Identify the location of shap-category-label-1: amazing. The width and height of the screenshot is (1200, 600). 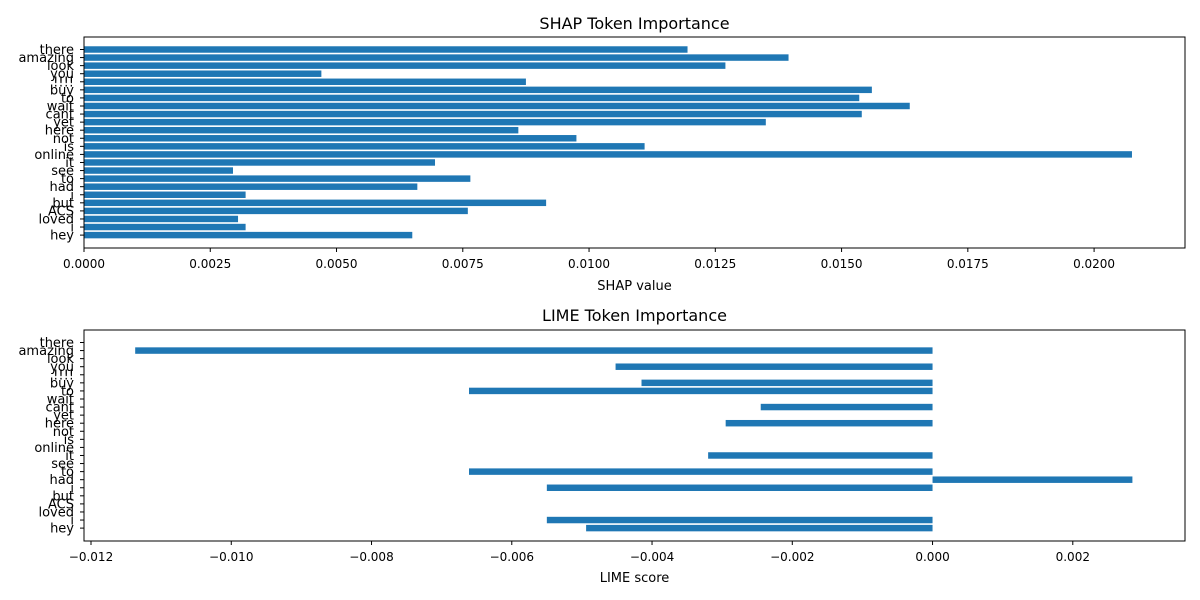
(46, 58).